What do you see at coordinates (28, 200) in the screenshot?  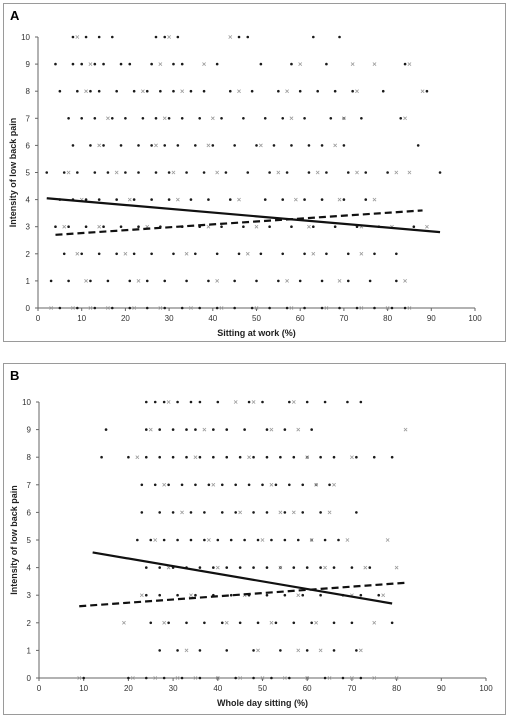 I see `y-tick-label: 4` at bounding box center [28, 200].